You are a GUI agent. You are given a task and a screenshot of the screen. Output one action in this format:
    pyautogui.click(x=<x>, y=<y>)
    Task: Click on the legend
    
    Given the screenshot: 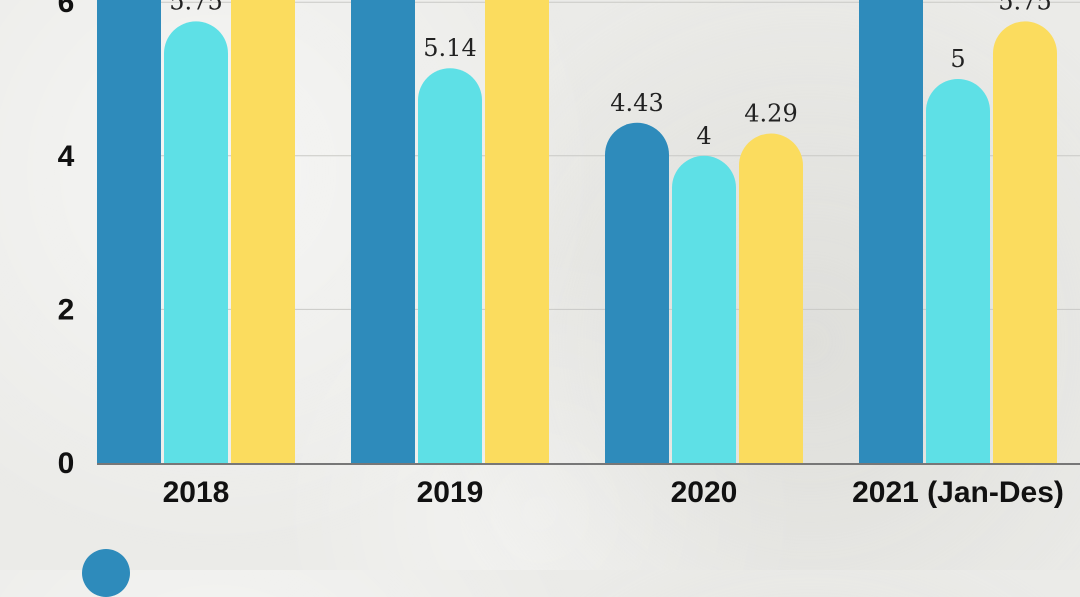 What is the action you would take?
    pyautogui.click(x=115, y=573)
    